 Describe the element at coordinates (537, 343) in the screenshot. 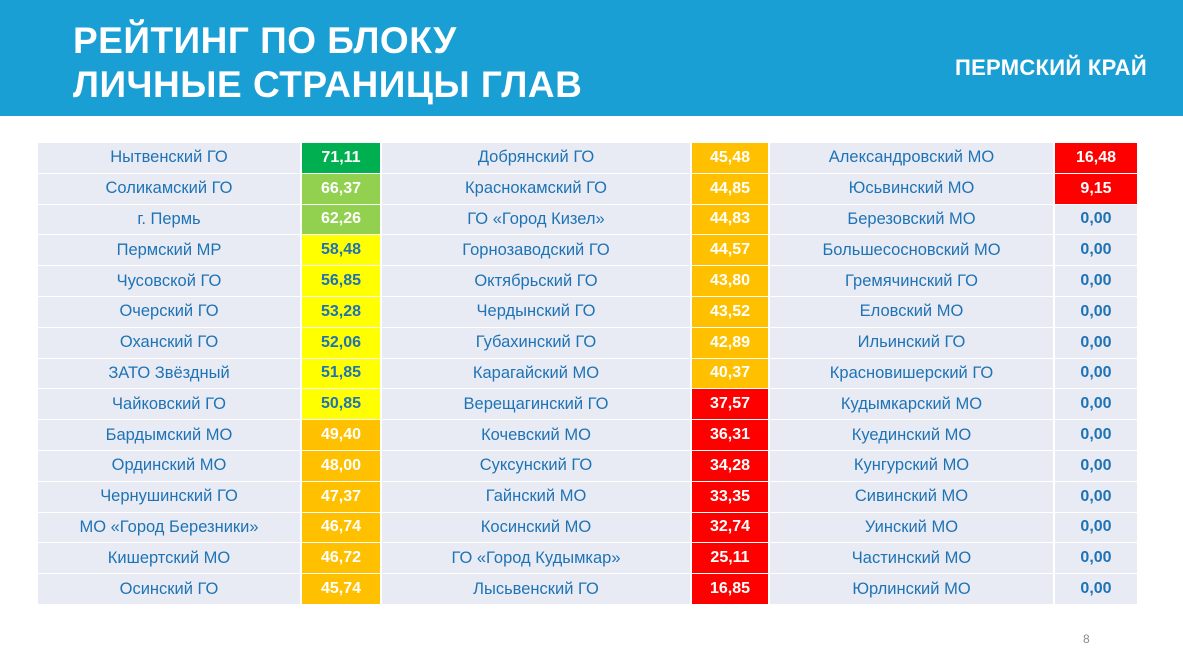

I see `municipality-name: Губахинский ГО` at that location.